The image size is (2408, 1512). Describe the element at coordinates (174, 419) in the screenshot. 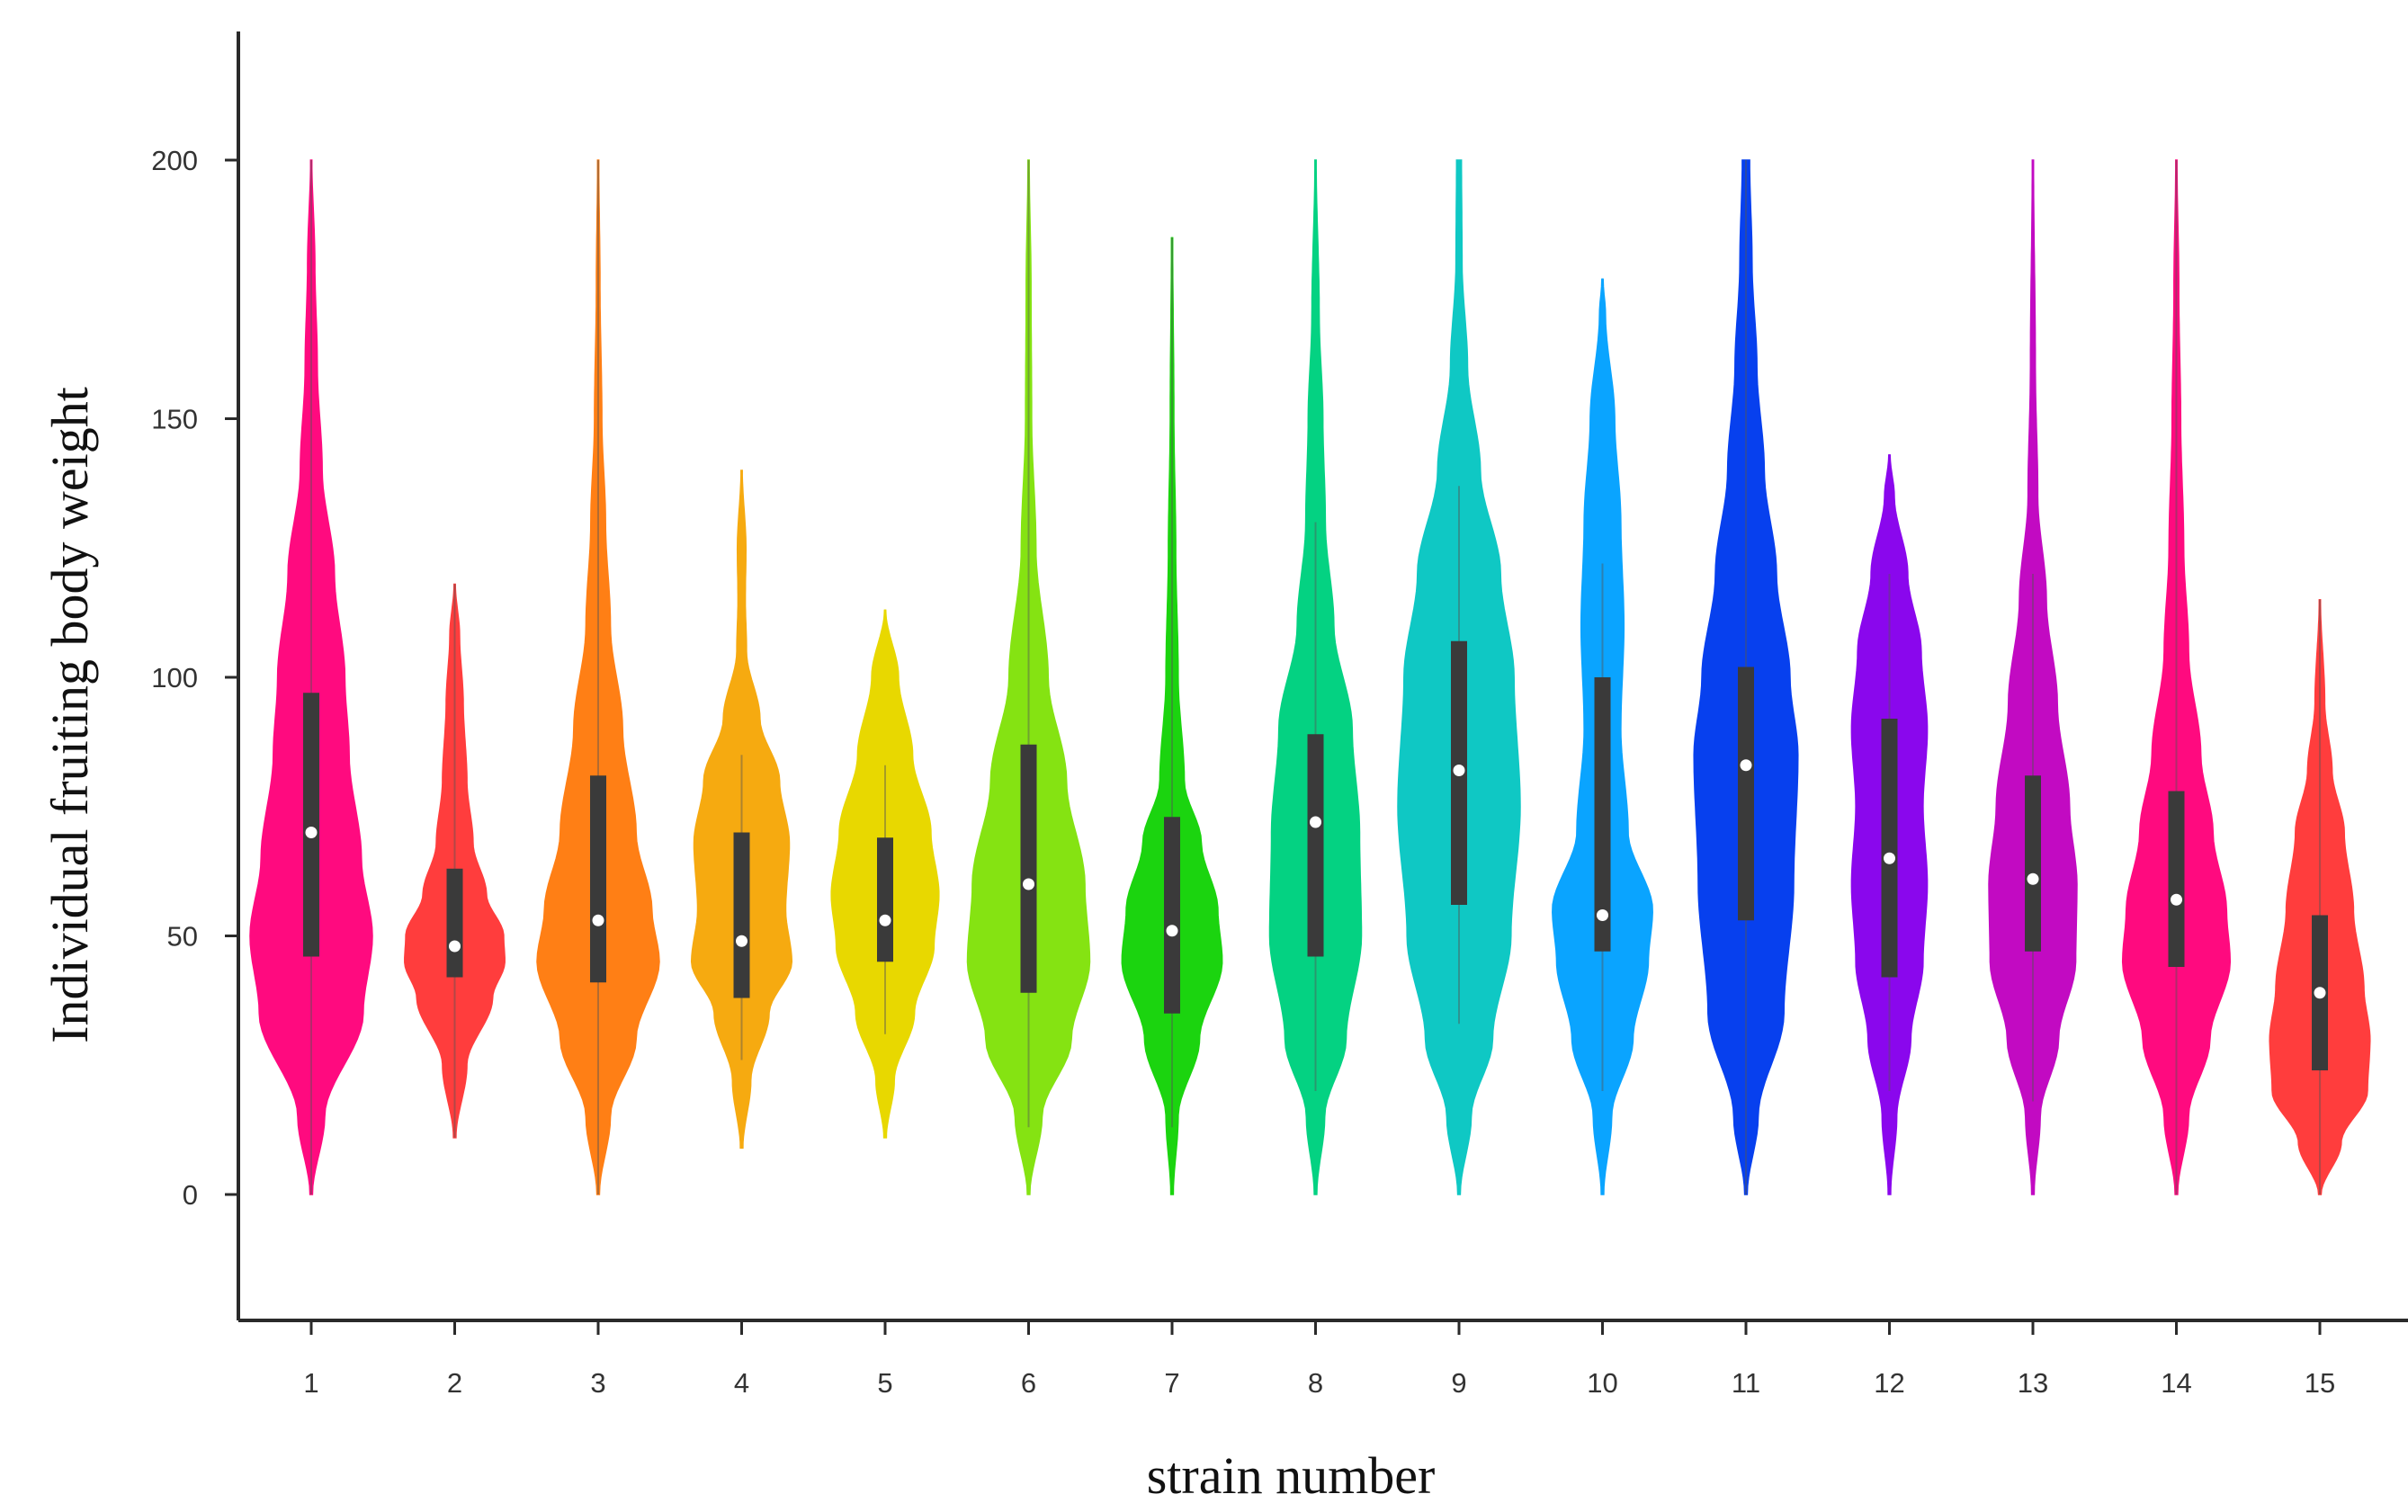

I see `y-tick-label: 150` at that location.